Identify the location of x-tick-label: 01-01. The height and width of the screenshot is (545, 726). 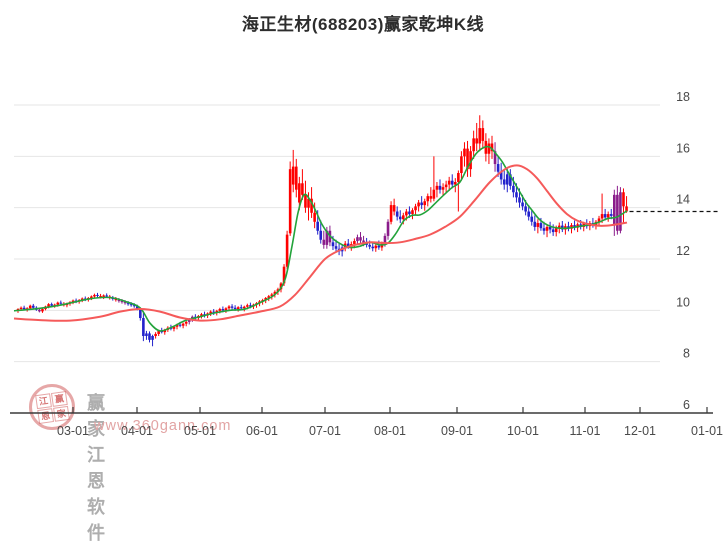
(707, 431).